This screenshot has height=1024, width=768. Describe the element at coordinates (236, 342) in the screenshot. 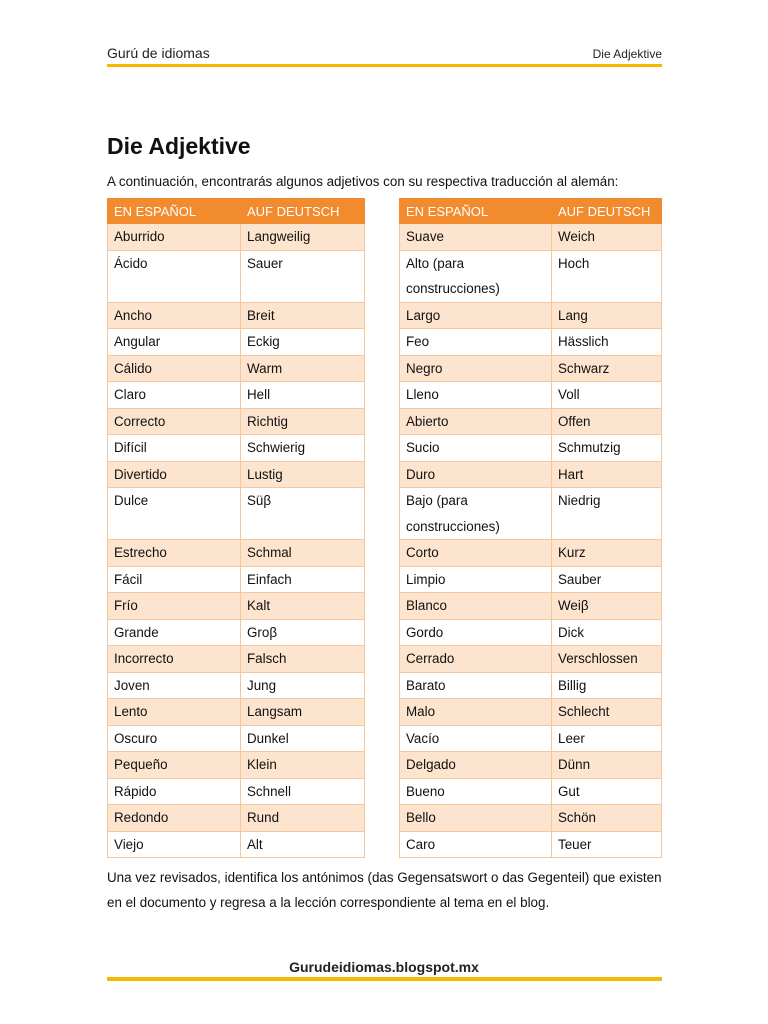

I see `table-row: Angular Eckig` at that location.